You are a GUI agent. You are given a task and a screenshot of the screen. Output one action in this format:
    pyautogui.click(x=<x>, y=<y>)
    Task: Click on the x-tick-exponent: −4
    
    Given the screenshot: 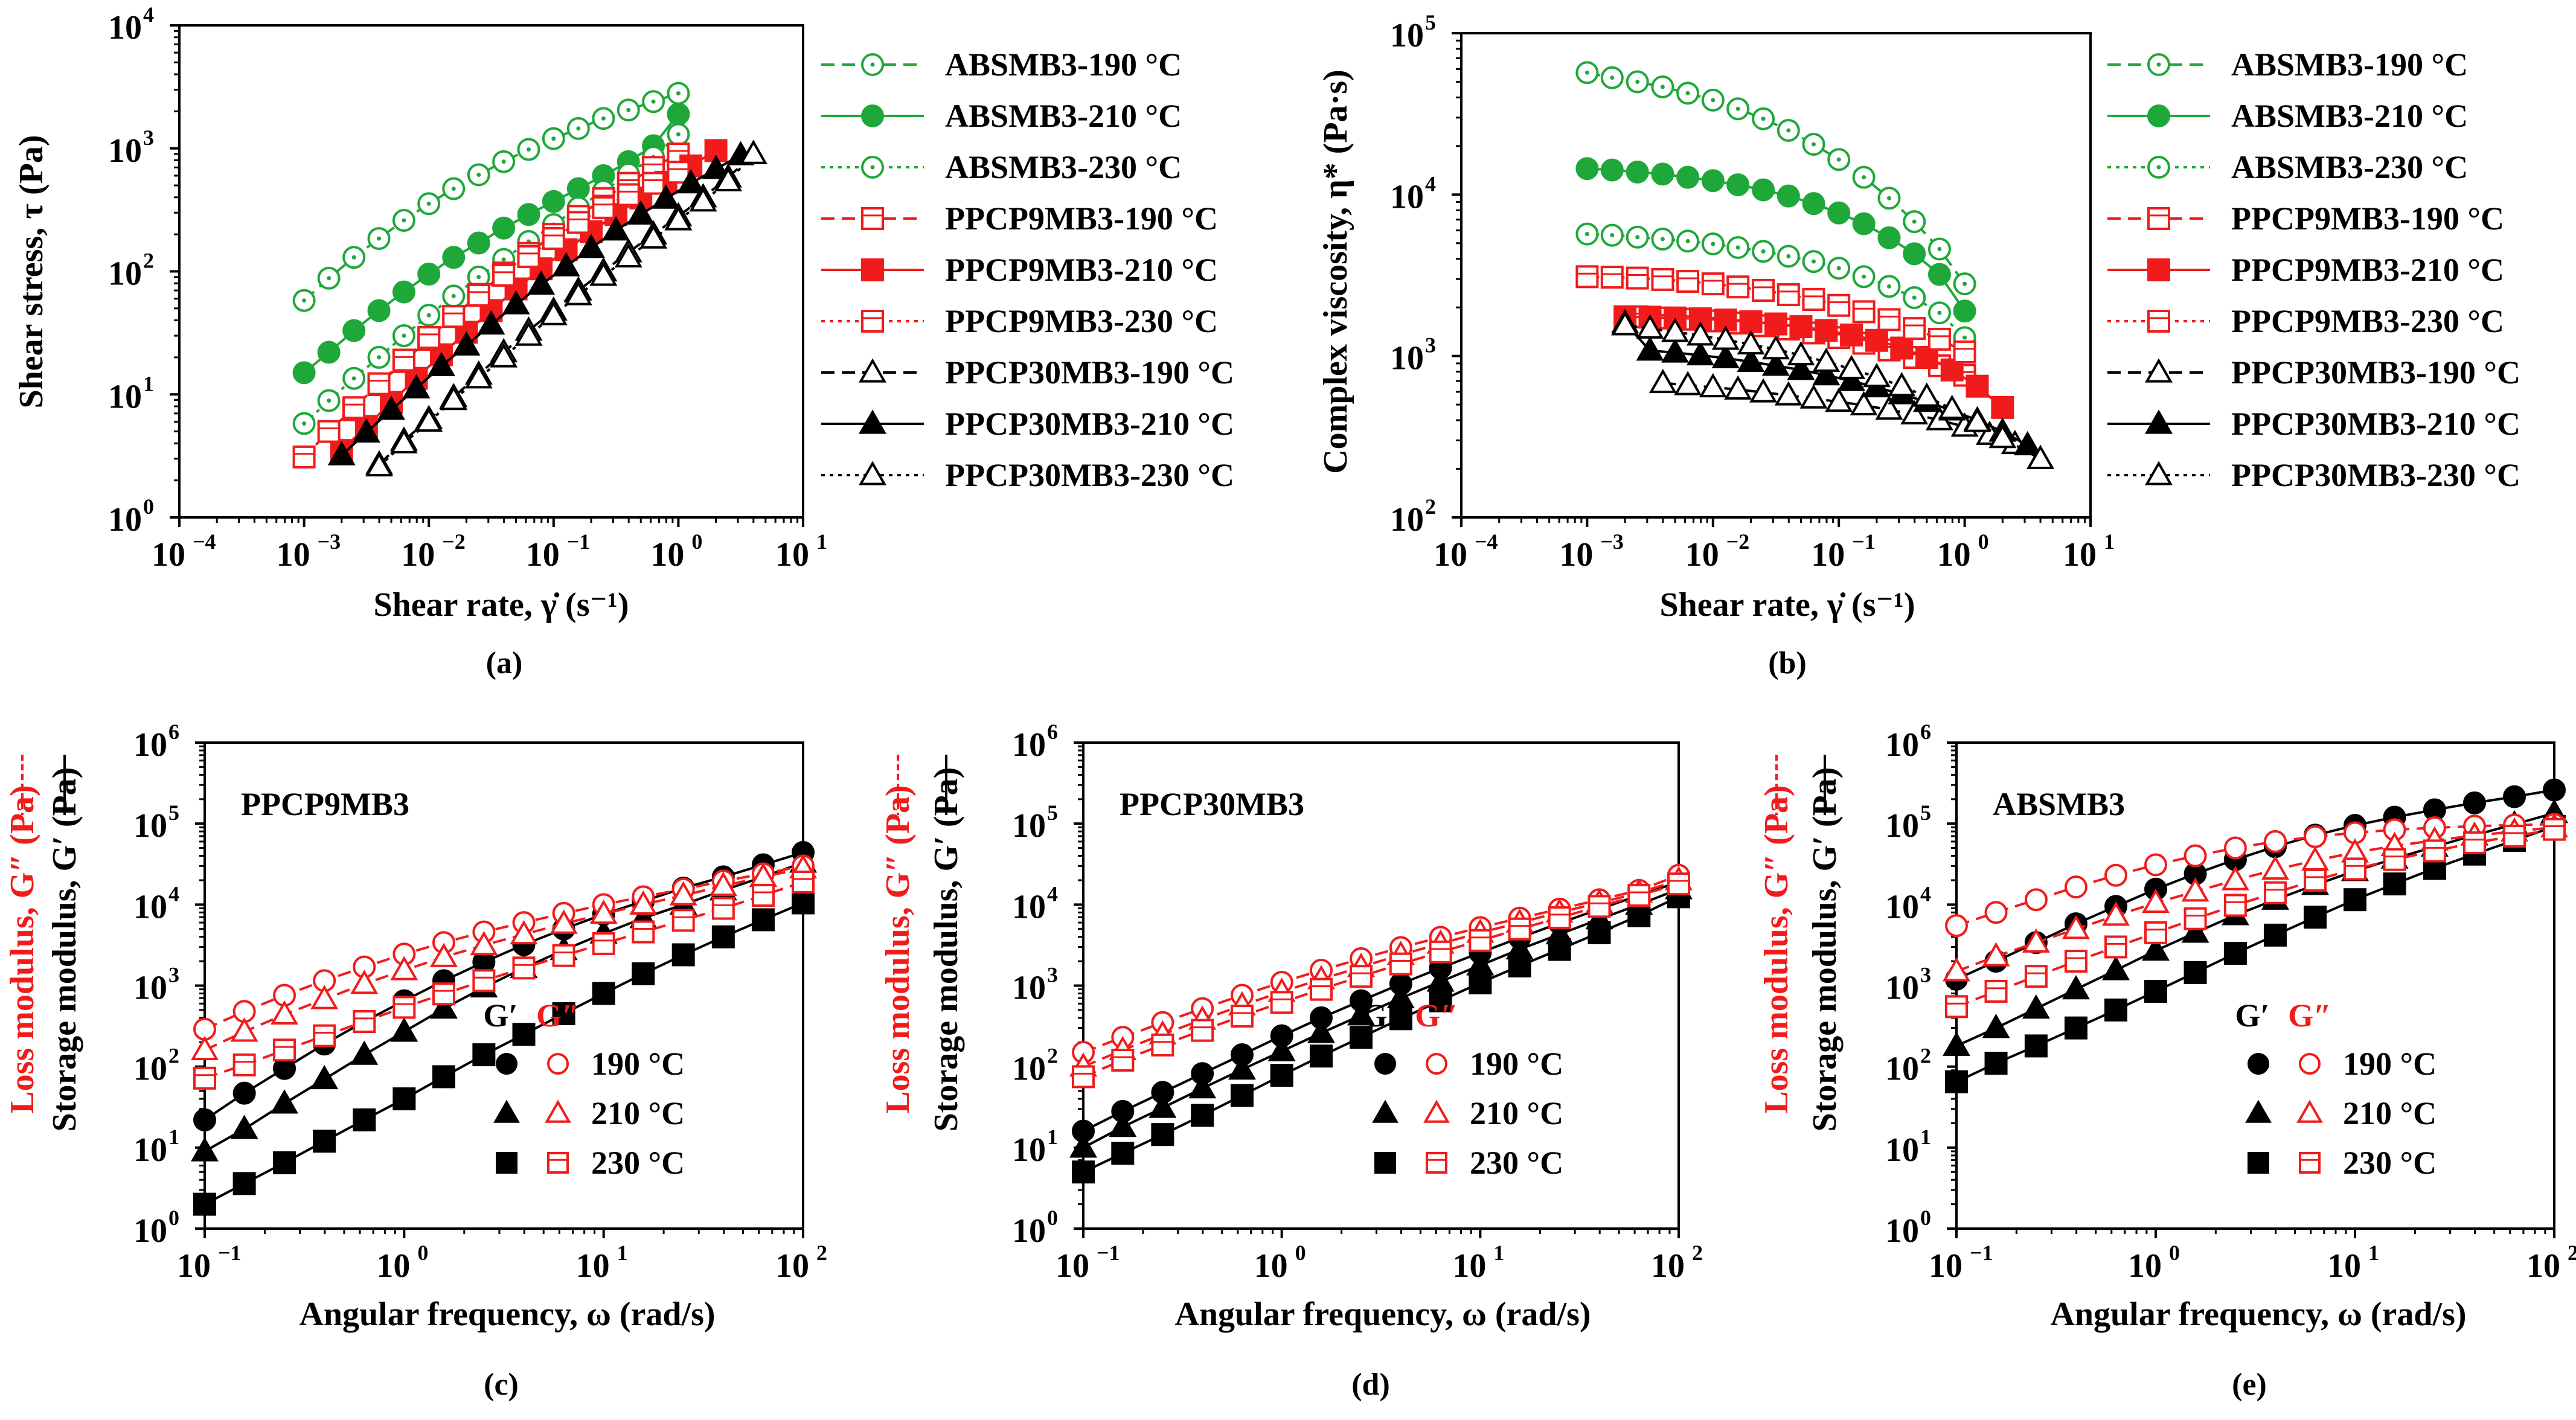 What is the action you would take?
    pyautogui.click(x=204, y=541)
    